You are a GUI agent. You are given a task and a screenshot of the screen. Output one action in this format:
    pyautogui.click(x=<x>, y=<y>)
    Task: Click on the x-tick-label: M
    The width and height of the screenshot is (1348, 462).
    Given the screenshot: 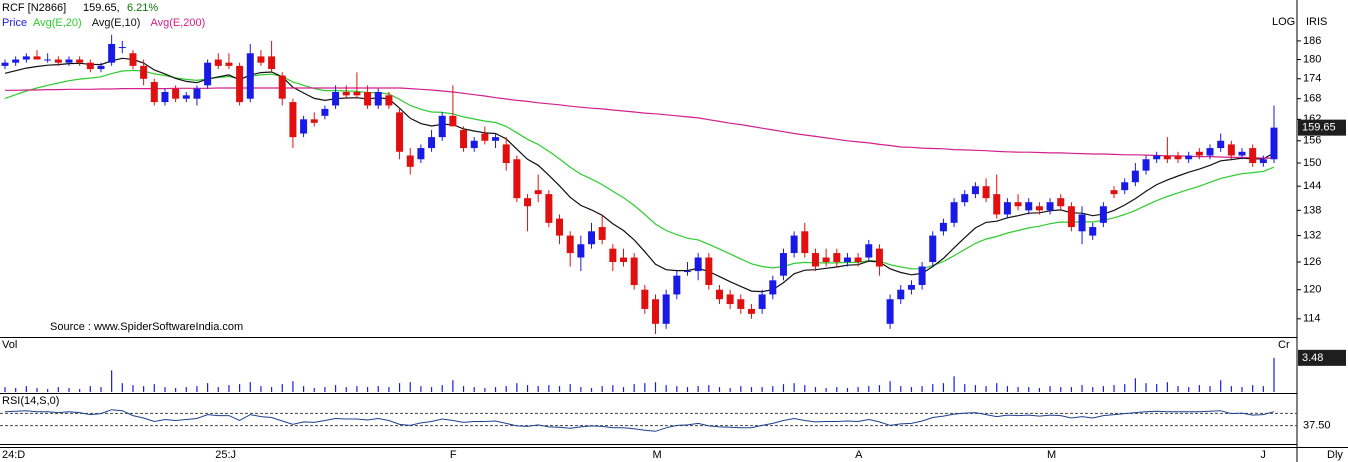 What is the action you would take?
    pyautogui.click(x=656, y=455)
    